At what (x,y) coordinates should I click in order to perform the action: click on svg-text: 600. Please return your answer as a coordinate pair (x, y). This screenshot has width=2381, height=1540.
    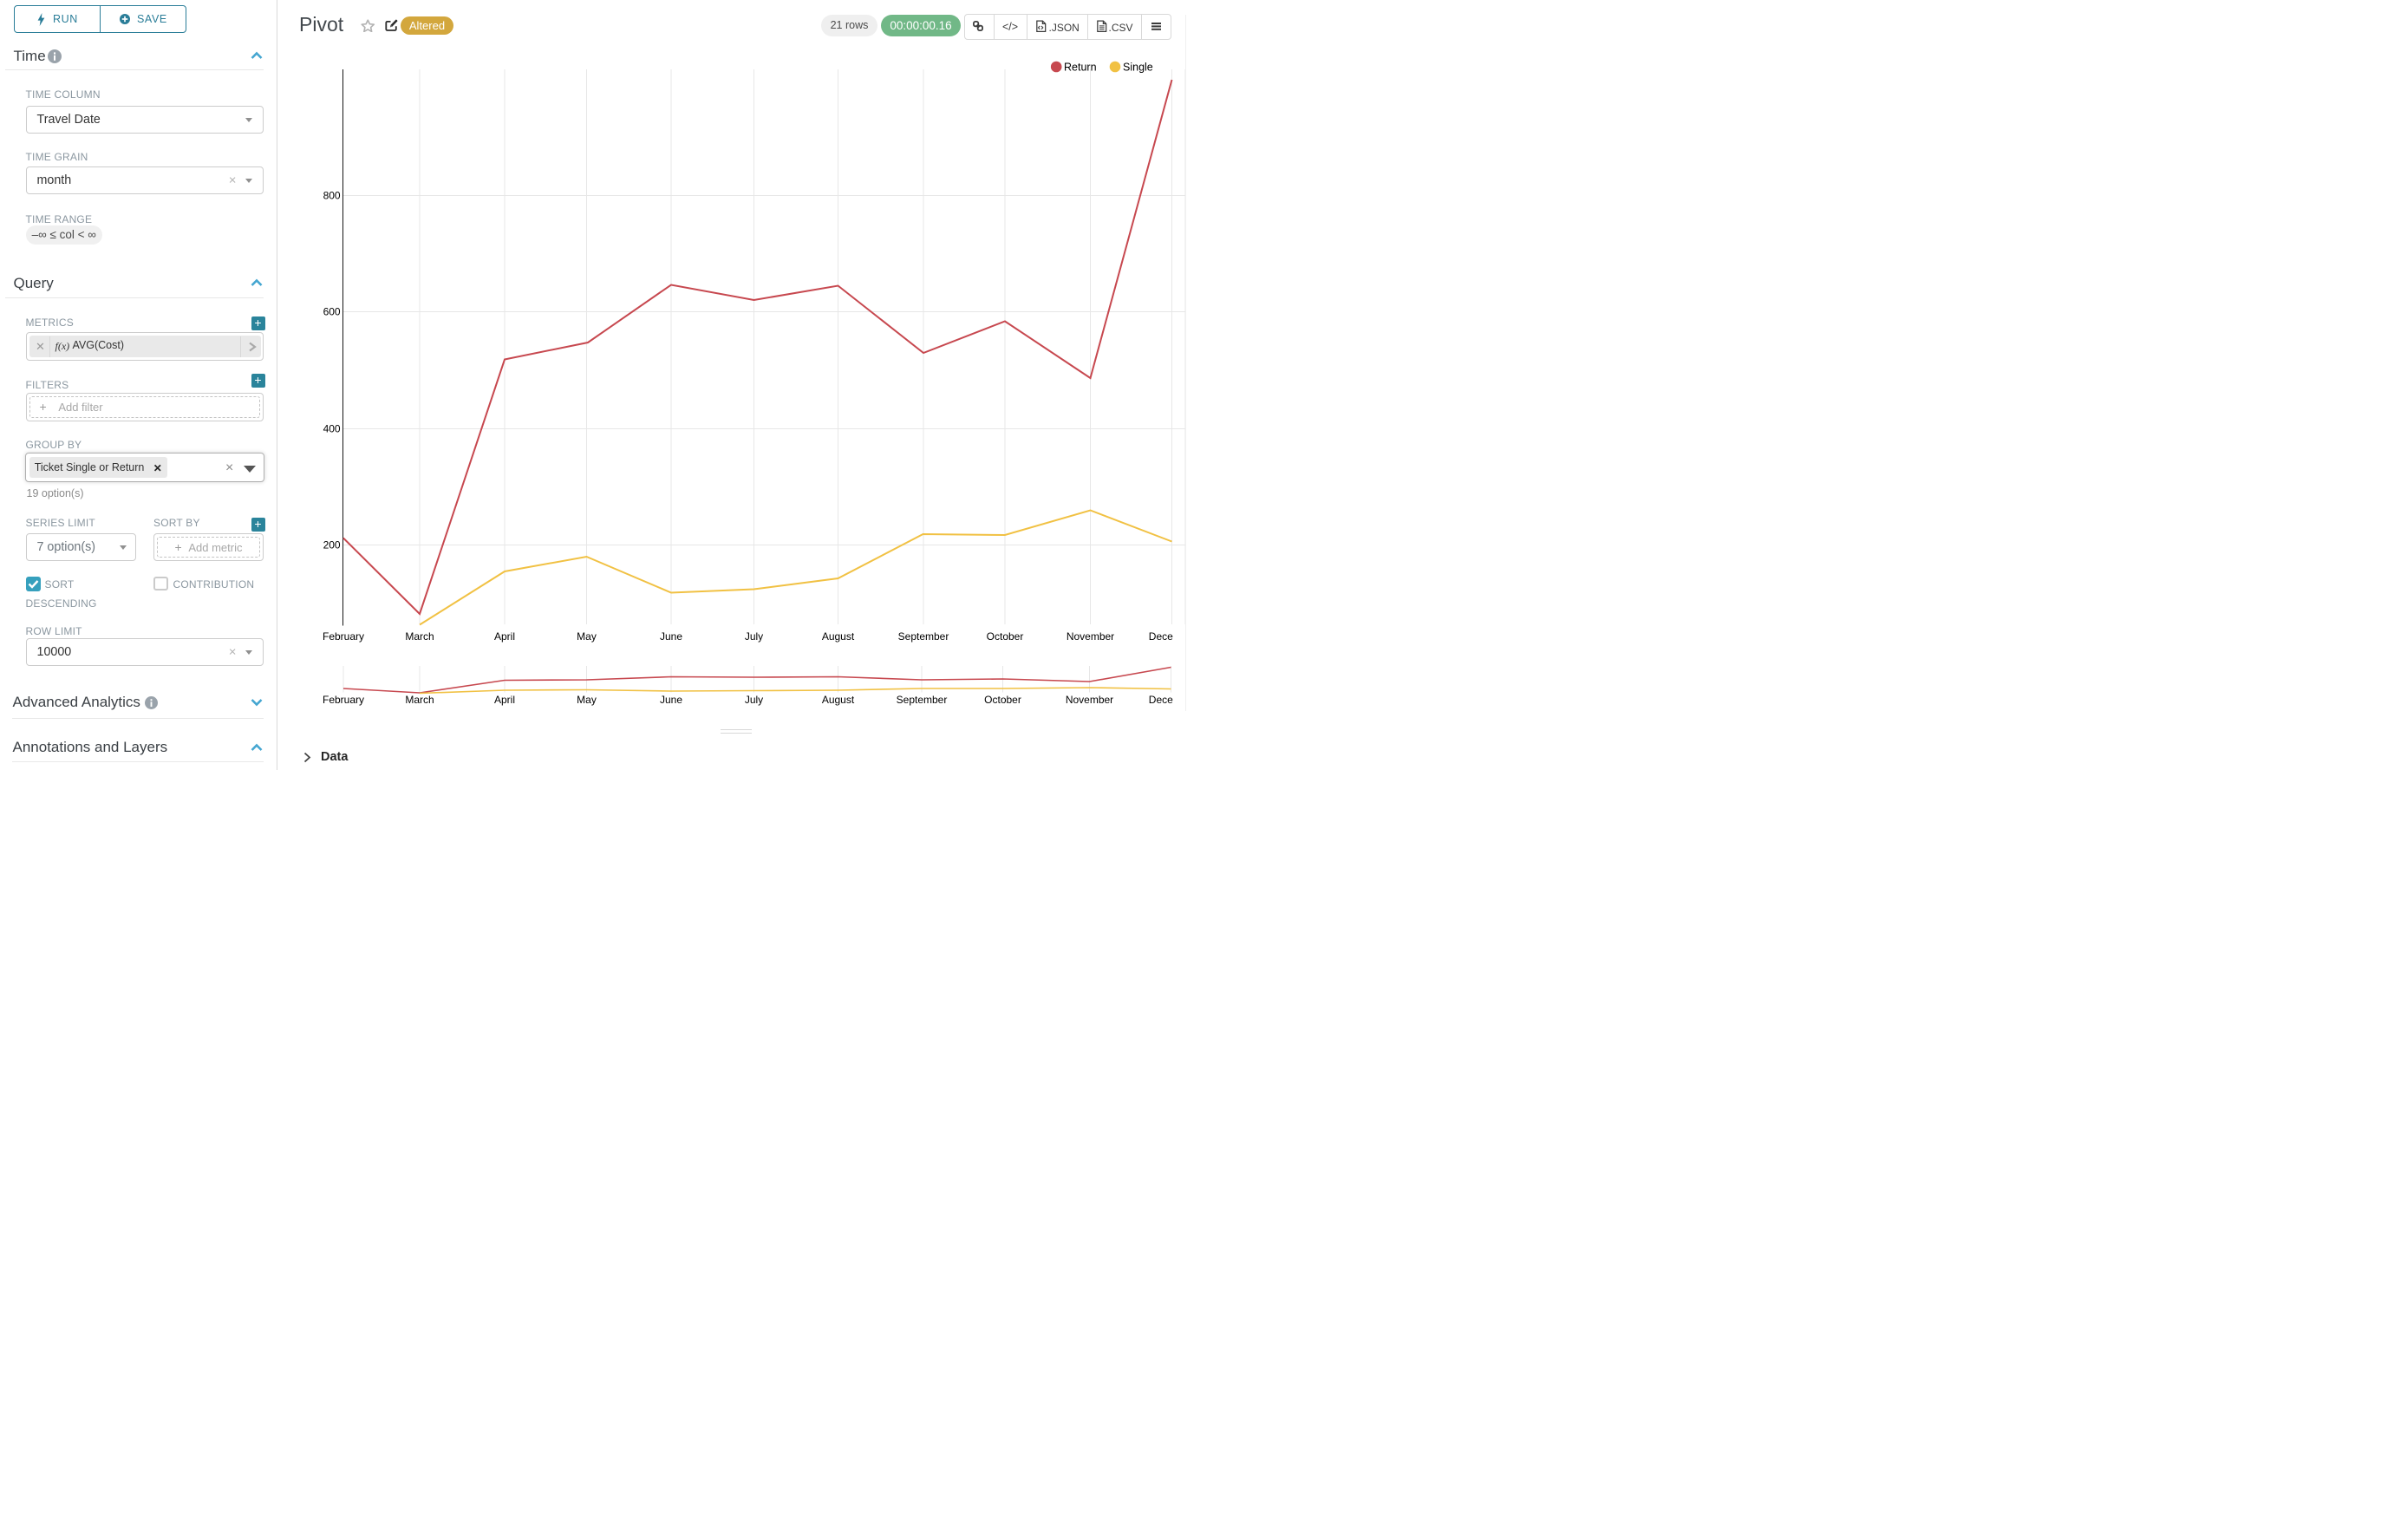
    Looking at the image, I should click on (332, 312).